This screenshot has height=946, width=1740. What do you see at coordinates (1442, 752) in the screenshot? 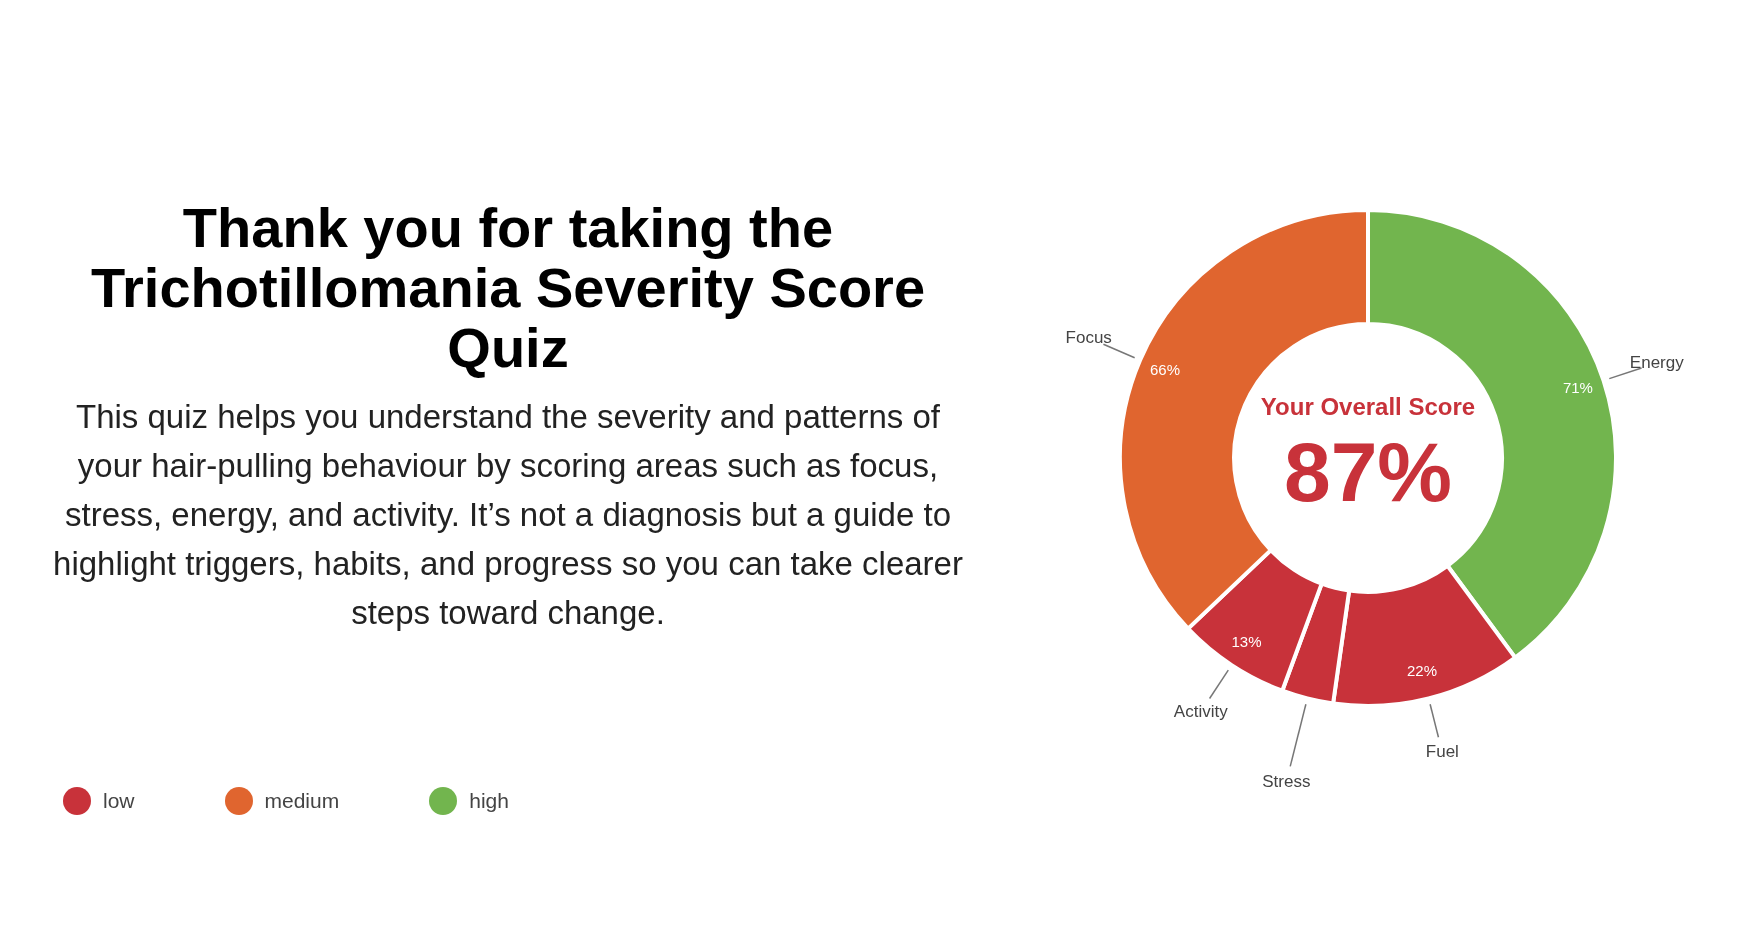
I see `slice-label: Fuel` at bounding box center [1442, 752].